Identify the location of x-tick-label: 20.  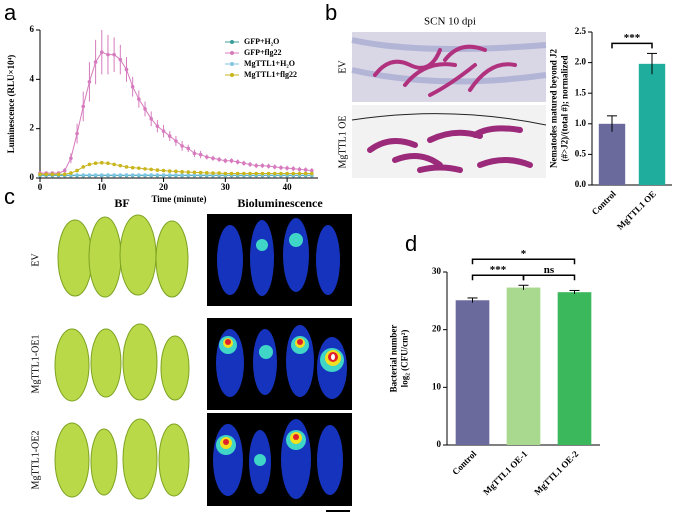
(164, 187).